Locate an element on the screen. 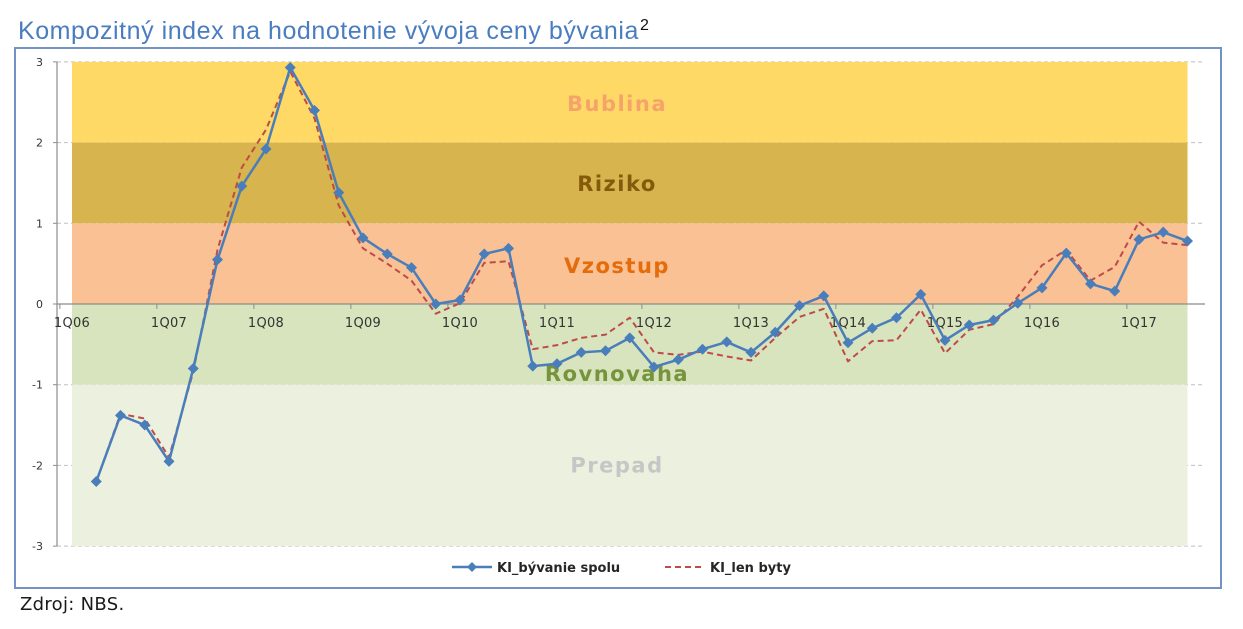 The height and width of the screenshot is (629, 1243). zone-label-riziko: Riziko is located at coordinates (617, 184).